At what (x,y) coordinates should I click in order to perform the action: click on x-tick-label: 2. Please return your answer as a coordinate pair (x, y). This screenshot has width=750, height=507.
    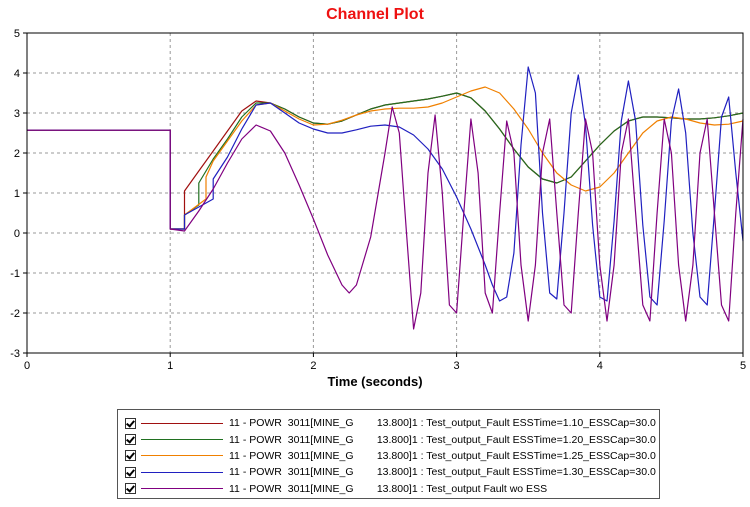
    Looking at the image, I should click on (313, 366).